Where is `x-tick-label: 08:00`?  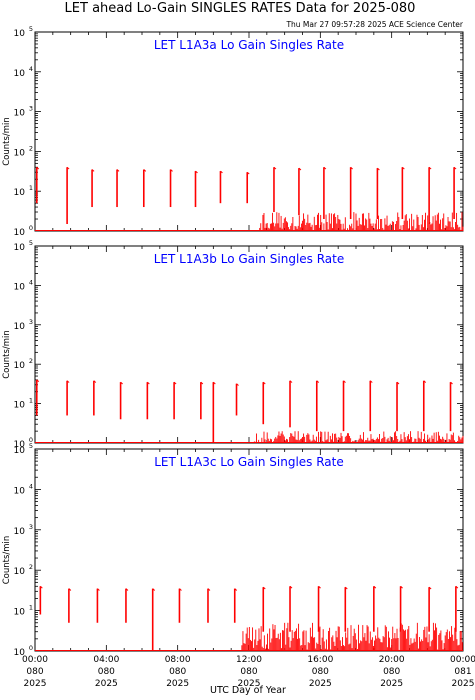
x-tick-label: 08:00 is located at coordinates (178, 660).